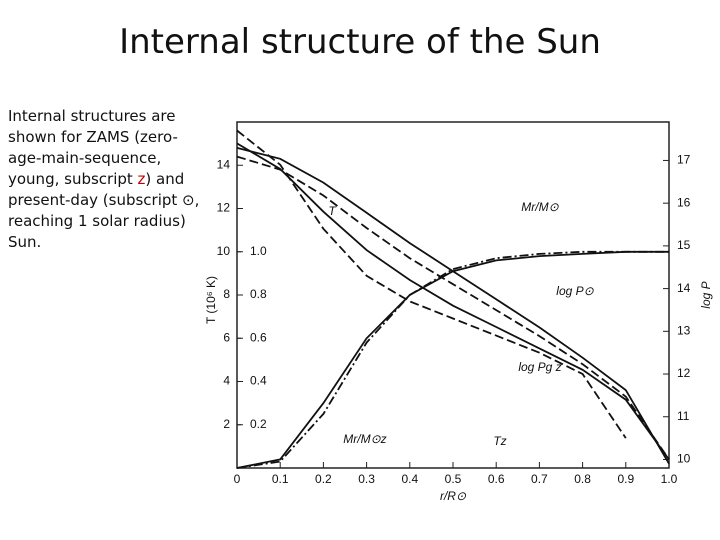 The image size is (720, 540). Describe the element at coordinates (453, 479) in the screenshot. I see `x-tick-label: 0.5` at that location.